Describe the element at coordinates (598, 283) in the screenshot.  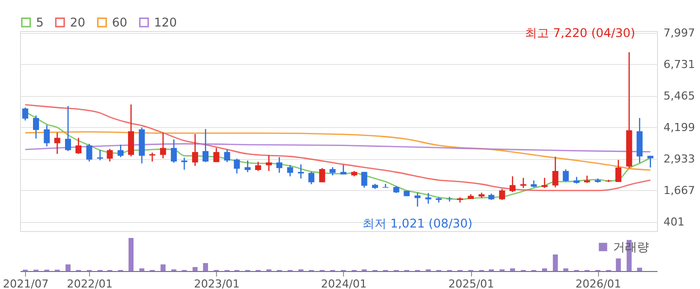
I see `x-tick-label: 2026/01` at that location.